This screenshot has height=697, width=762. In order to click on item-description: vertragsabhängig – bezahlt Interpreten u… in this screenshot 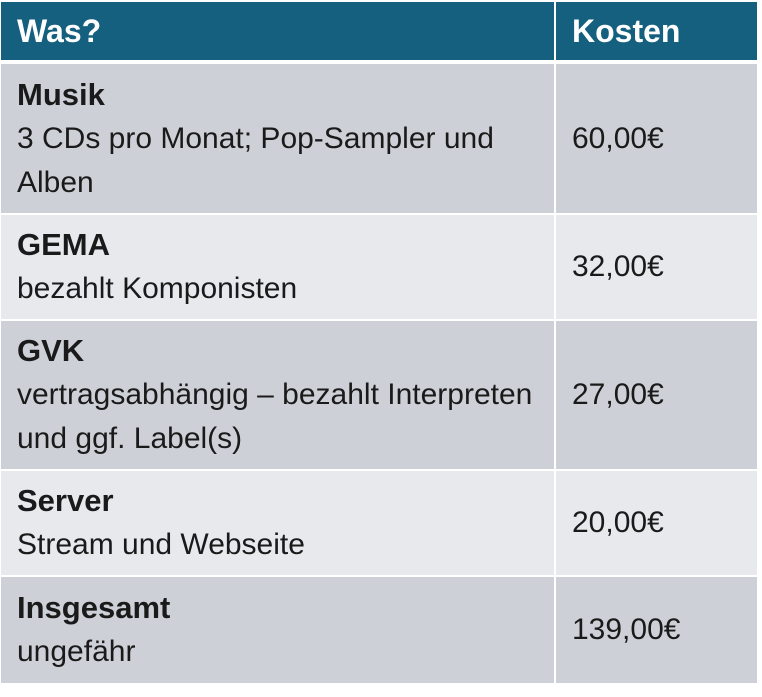, I will do `click(275, 416)`.